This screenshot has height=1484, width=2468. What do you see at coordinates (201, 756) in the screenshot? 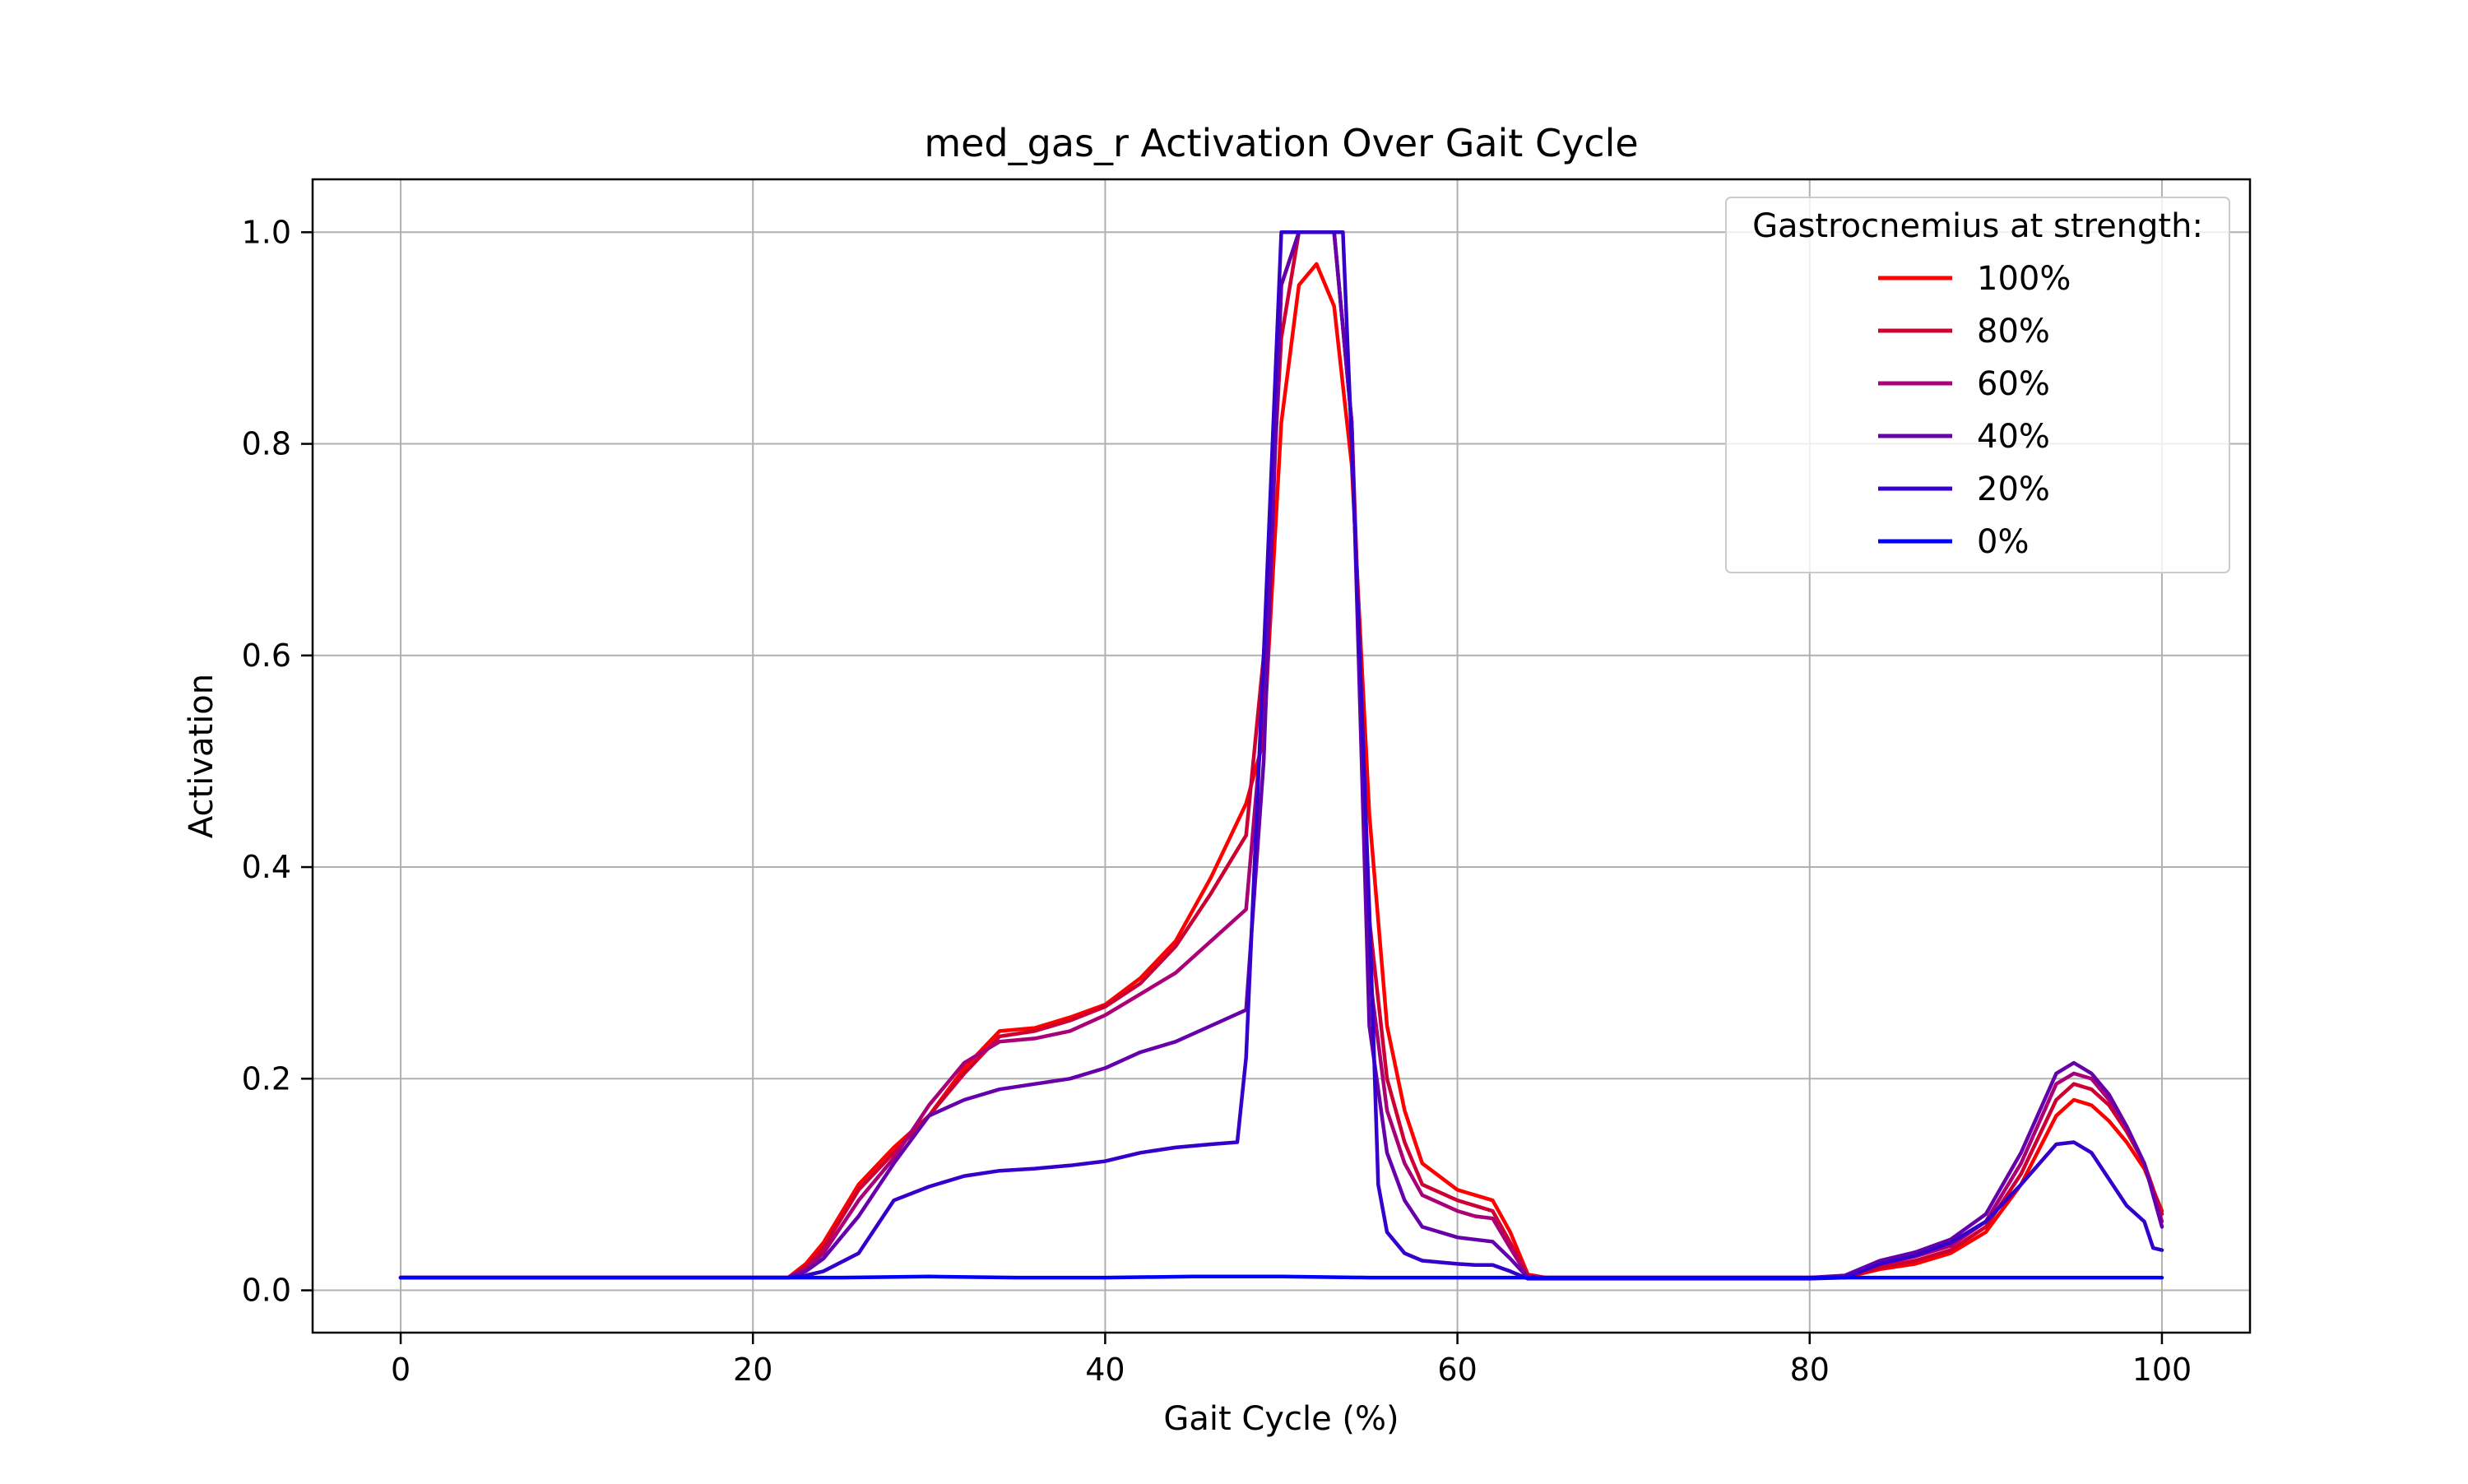
I see `y-axis-label: Activation` at bounding box center [201, 756].